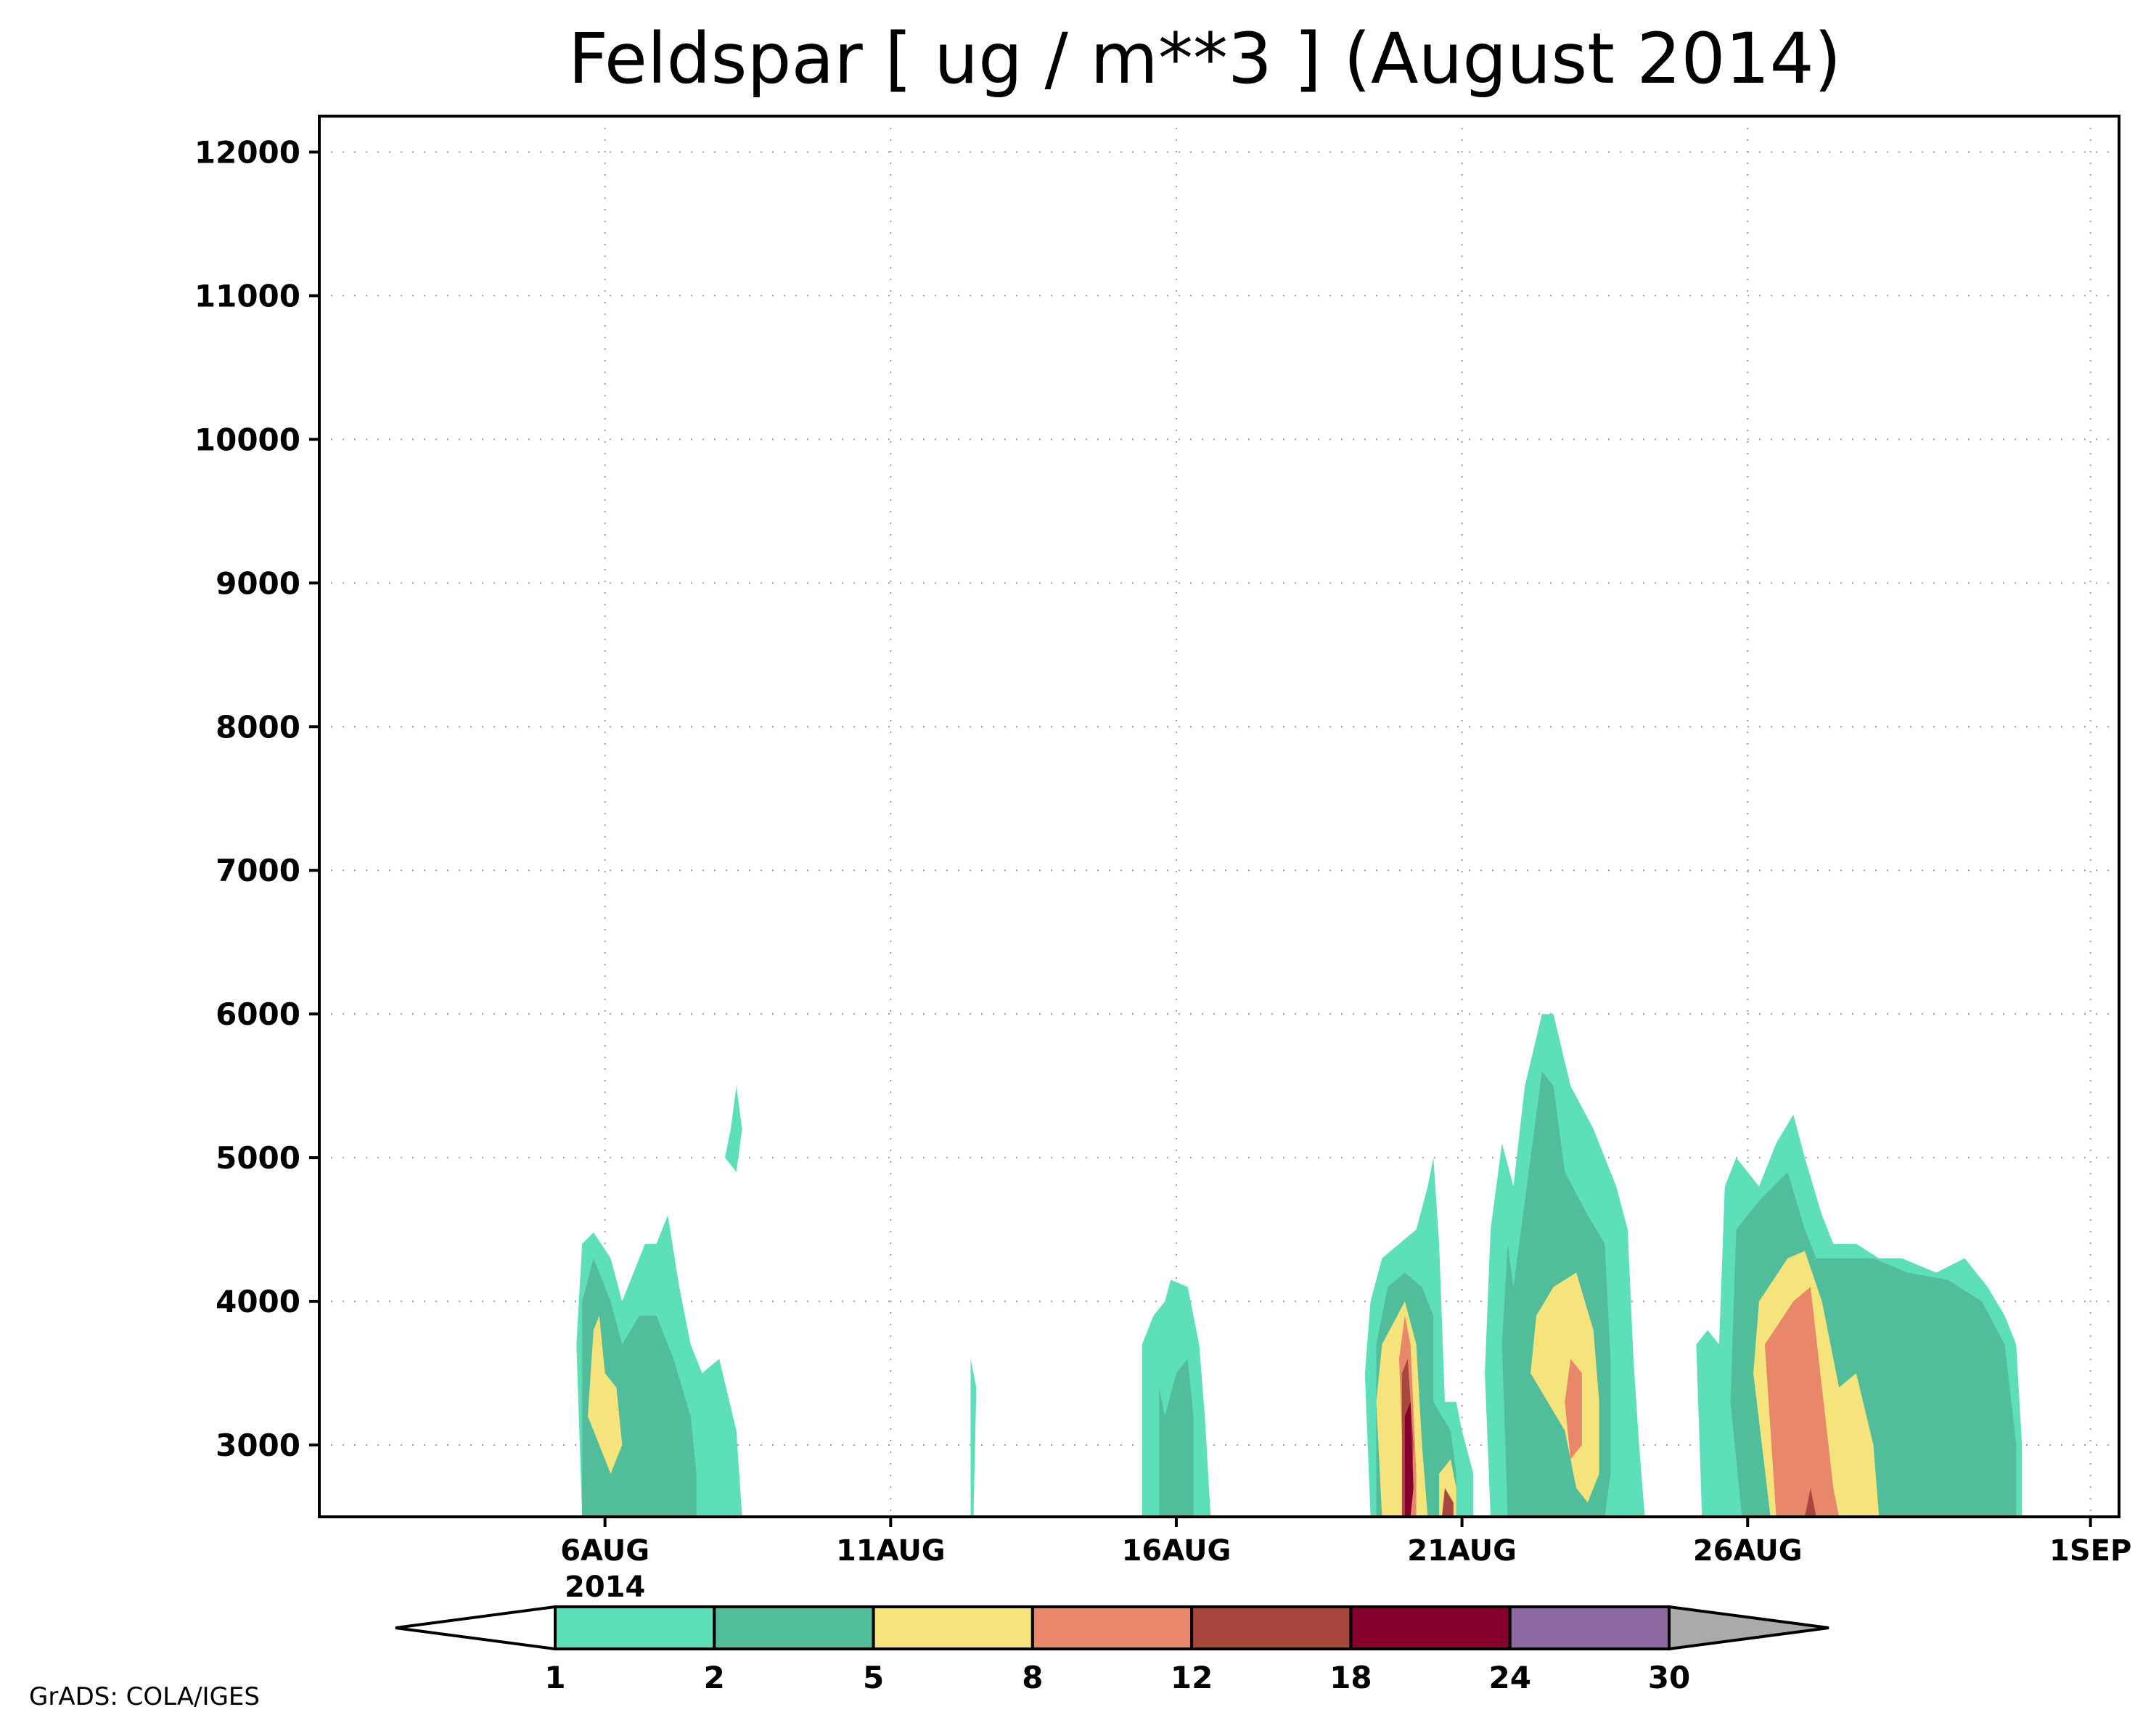 This screenshot has width=2135, height=1736. Describe the element at coordinates (714, 1677) in the screenshot. I see `colorbar-level-label: 2` at that location.